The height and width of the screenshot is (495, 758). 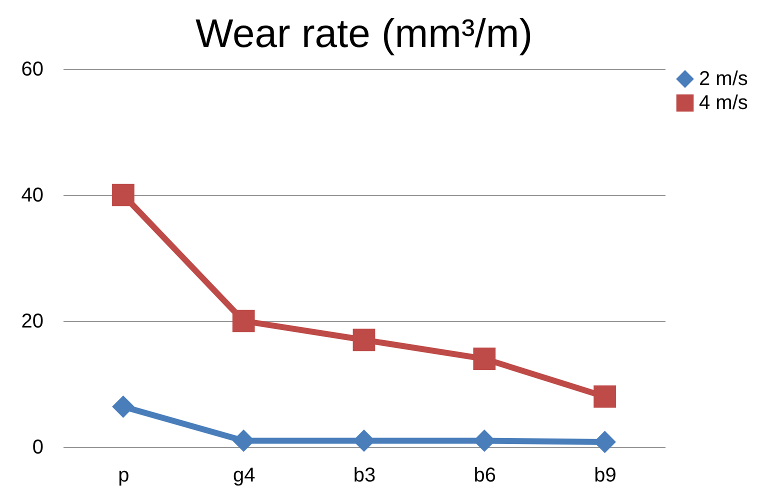 What do you see at coordinates (723, 79) in the screenshot?
I see `legend-label: 2 m/s` at bounding box center [723, 79].